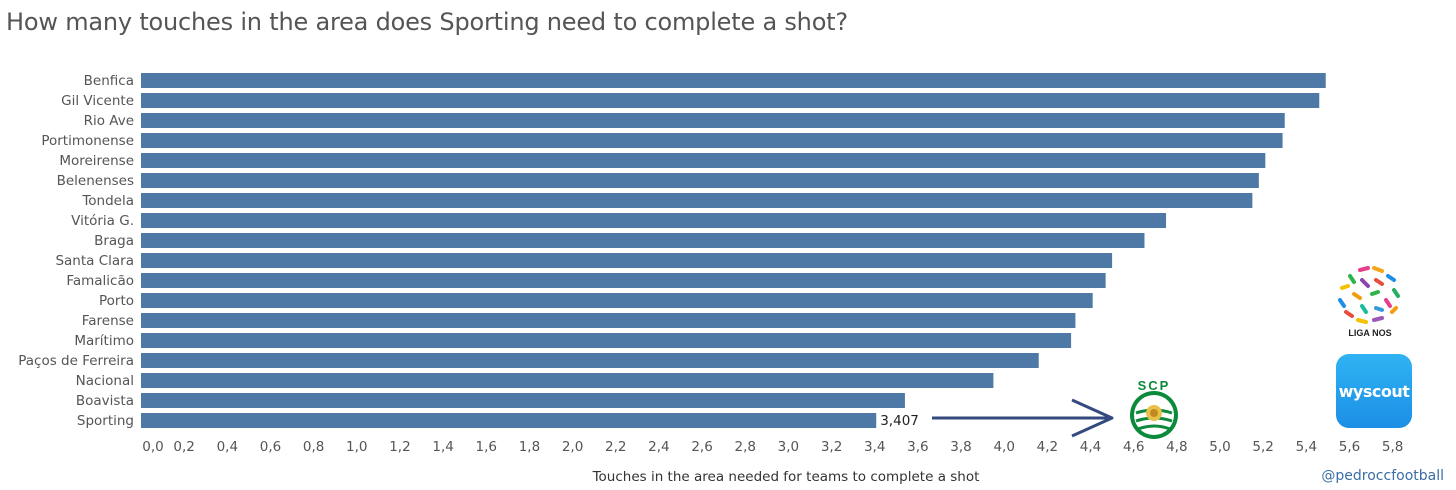 The height and width of the screenshot is (490, 1456). What do you see at coordinates (104, 341) in the screenshot?
I see `category-label: Marítimo` at bounding box center [104, 341].